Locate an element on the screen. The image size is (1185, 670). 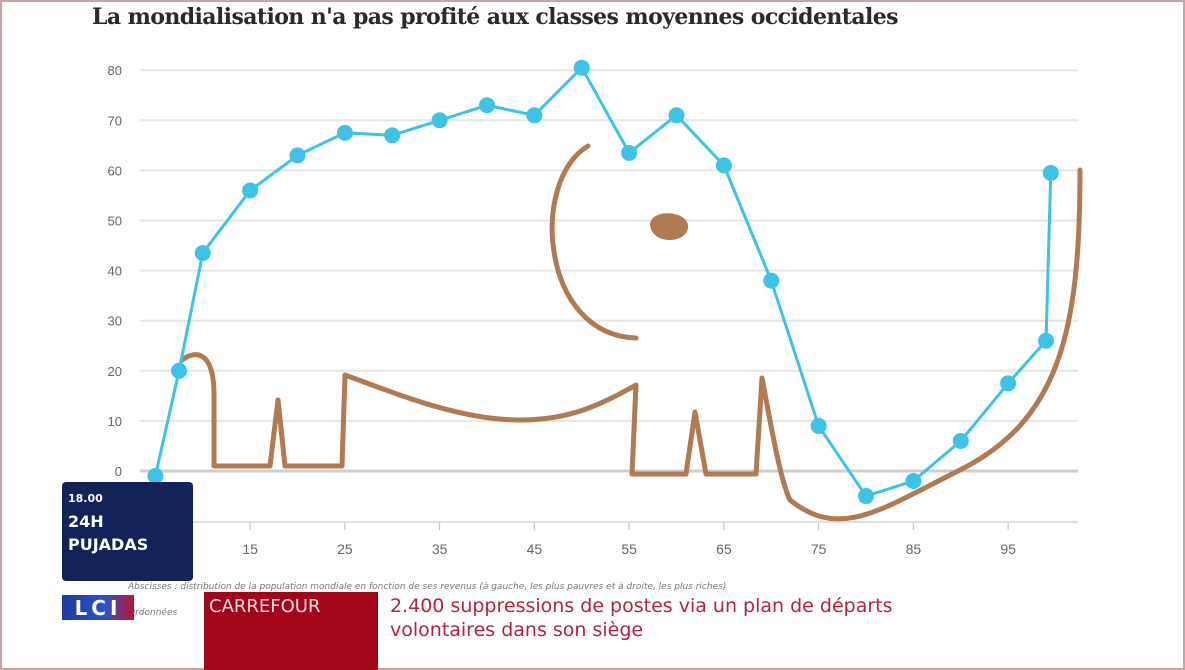
y-tick-label: 10 is located at coordinates (115, 421).